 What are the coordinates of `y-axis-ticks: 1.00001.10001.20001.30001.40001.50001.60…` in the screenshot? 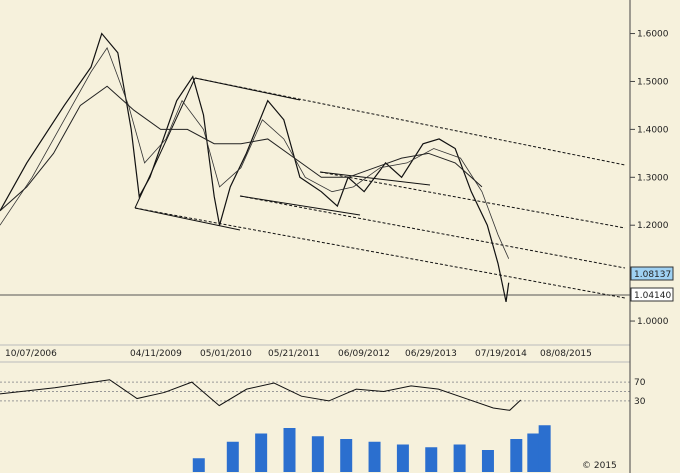 It's located at (649, 178).